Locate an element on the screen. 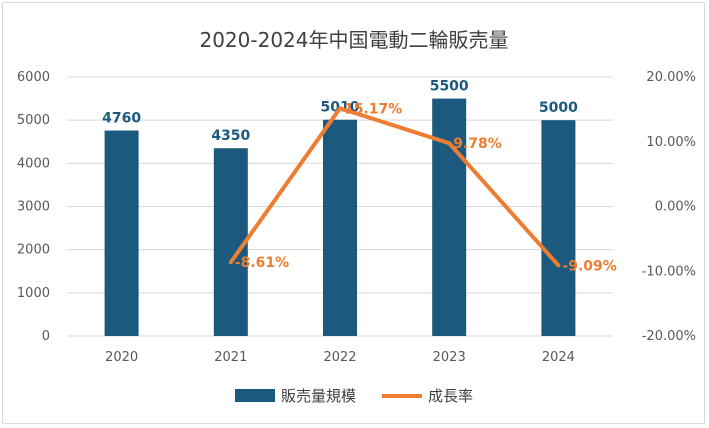  left-tick-label: 0 is located at coordinates (46, 336).